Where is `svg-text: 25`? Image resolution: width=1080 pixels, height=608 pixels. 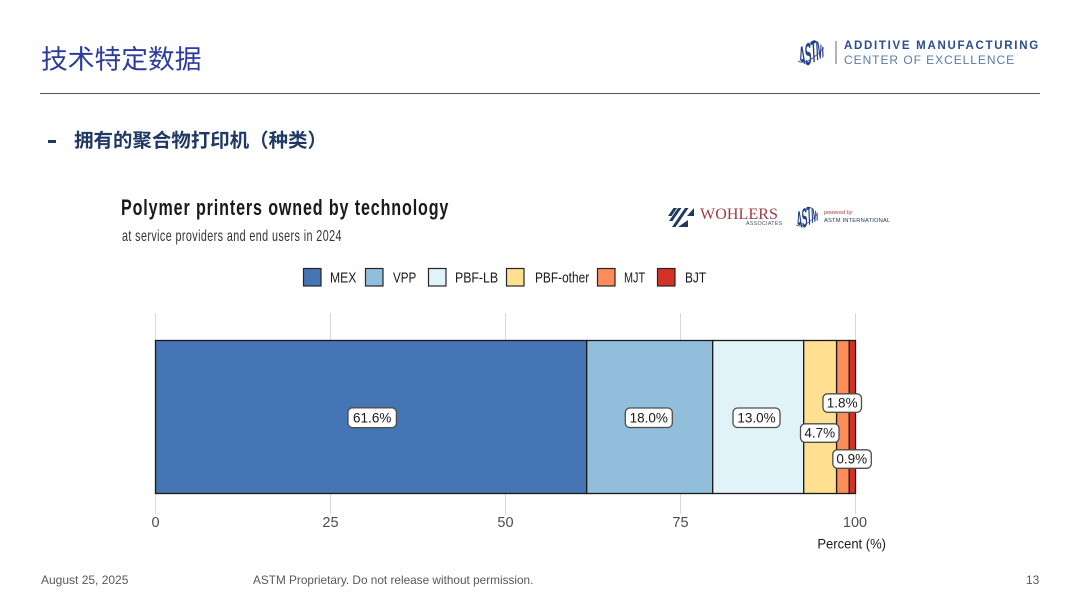 svg-text: 25 is located at coordinates (330, 523).